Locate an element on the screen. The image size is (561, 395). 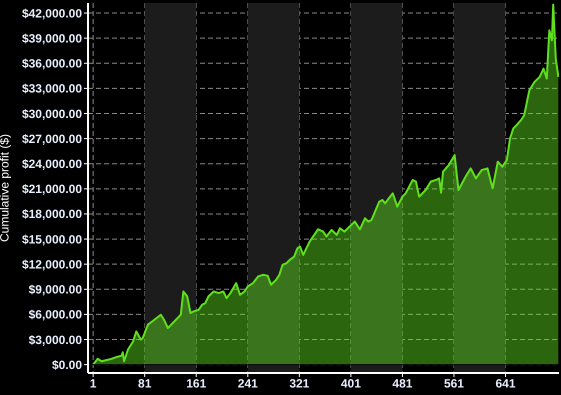
x-tick-label: 401 is located at coordinates (351, 383).